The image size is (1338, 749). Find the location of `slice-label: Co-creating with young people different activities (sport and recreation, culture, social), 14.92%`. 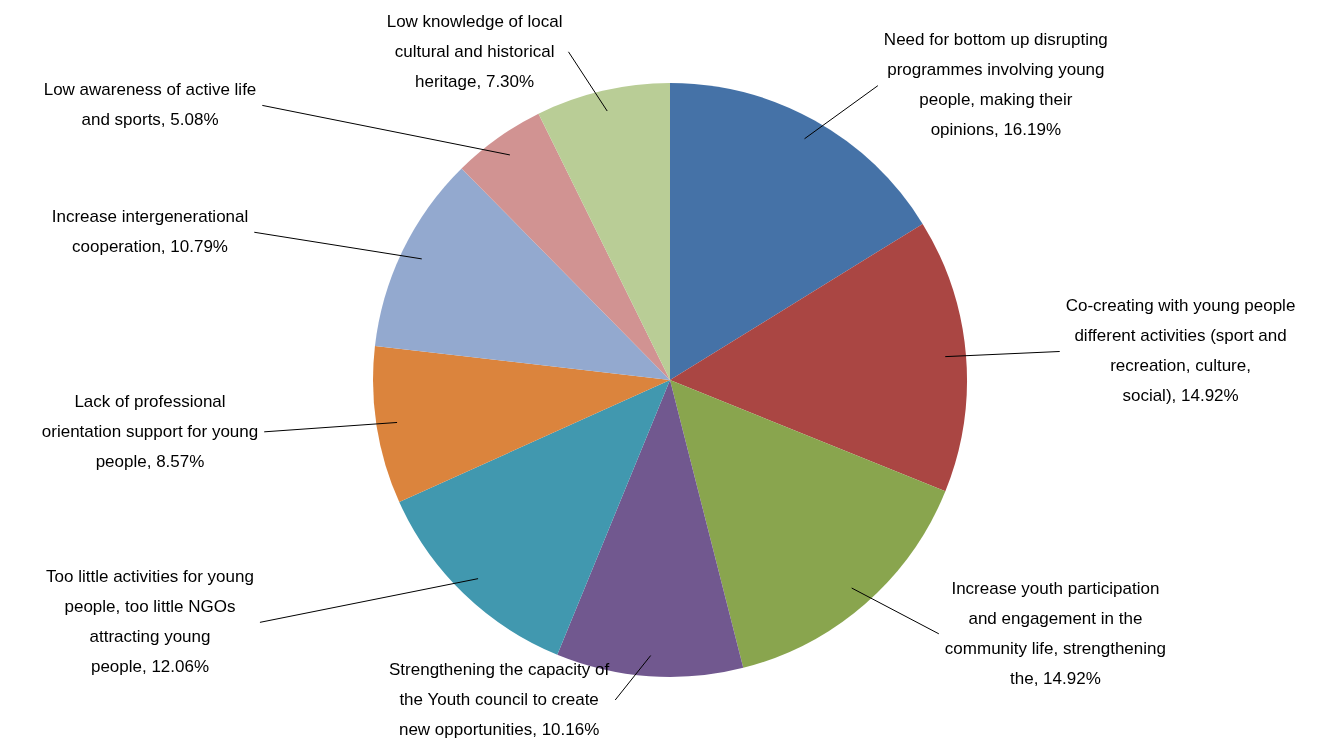

slice-label: Co-creating with young people different activities (sport and recreation, culture, social), 14.92% is located at coordinates (1180, 351).